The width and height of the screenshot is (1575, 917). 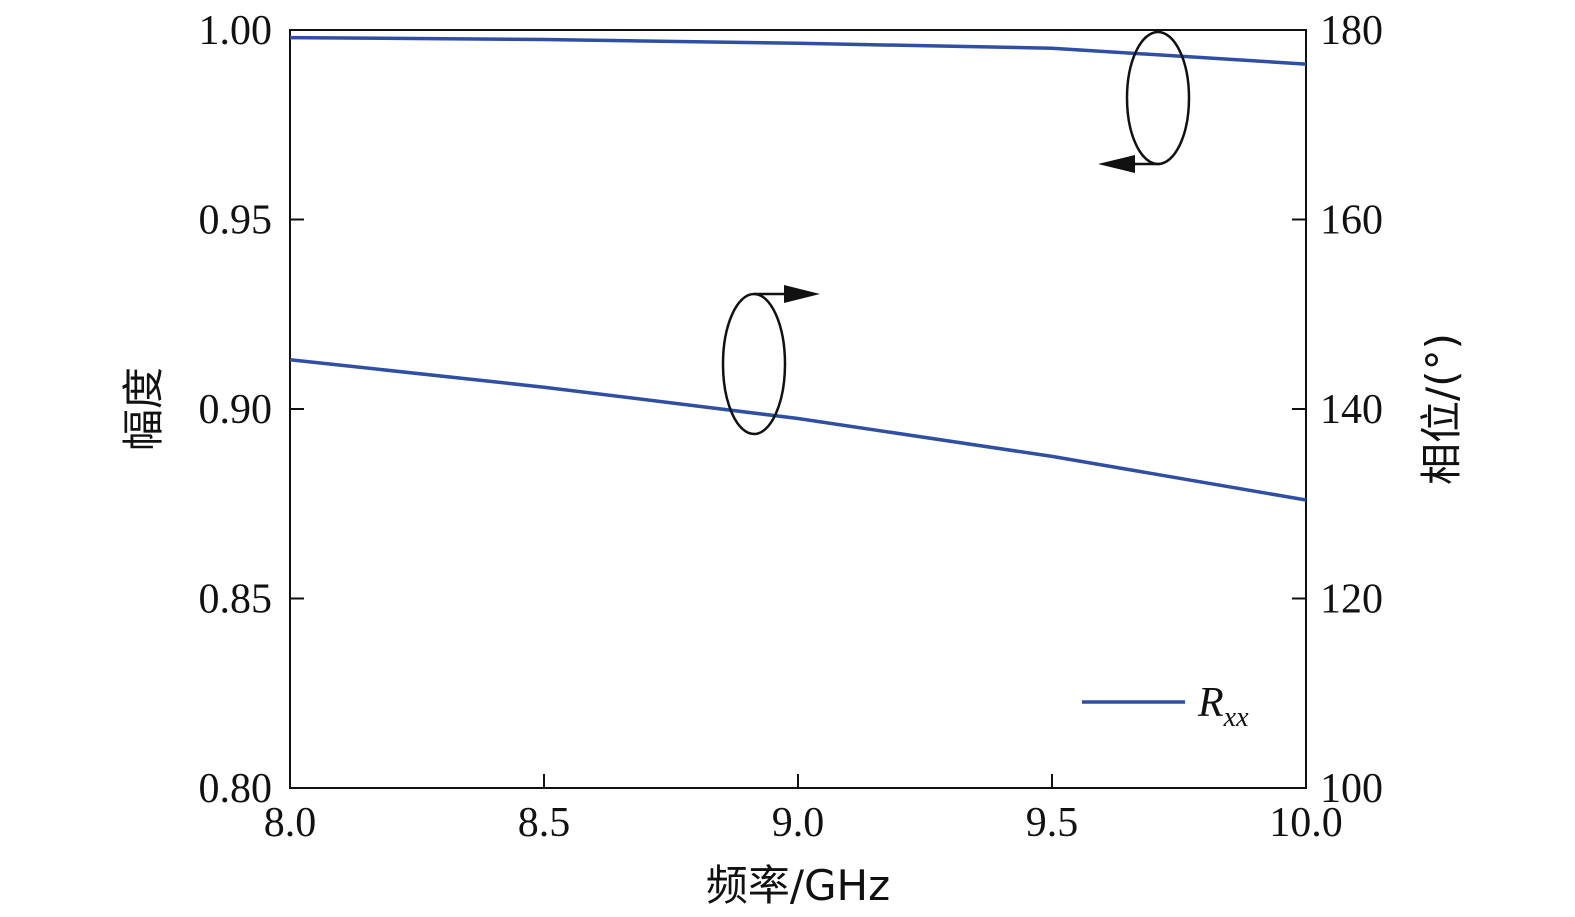 I want to click on x-axis-ticks: 8.0 8.5 9.0 9.5 10.0, so click(x=803, y=810).